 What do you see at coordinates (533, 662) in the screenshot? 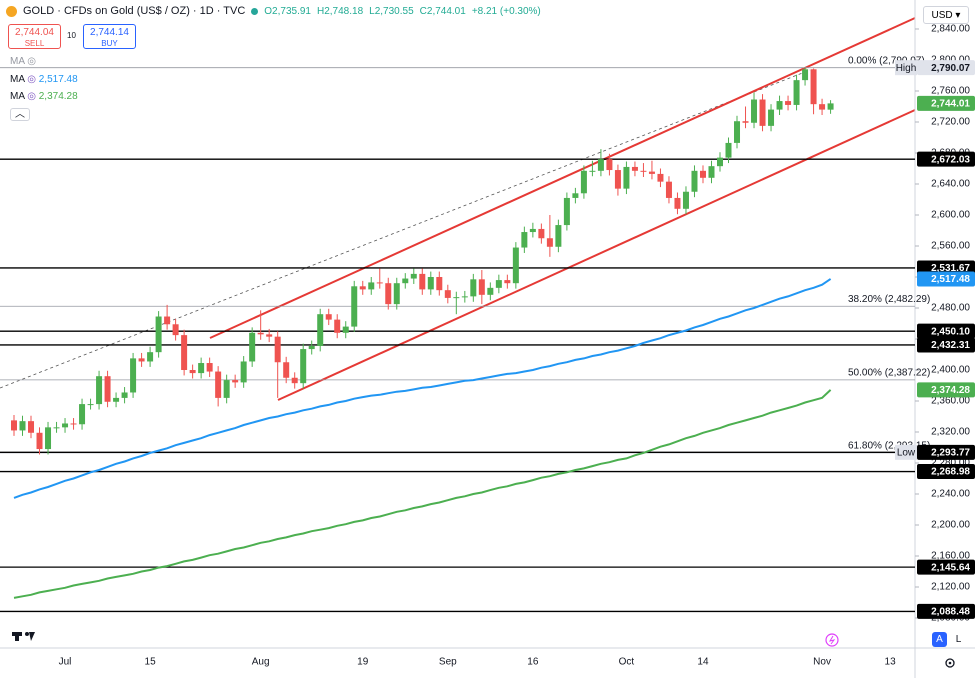
I see `x-tick-label: 16` at bounding box center [533, 662].